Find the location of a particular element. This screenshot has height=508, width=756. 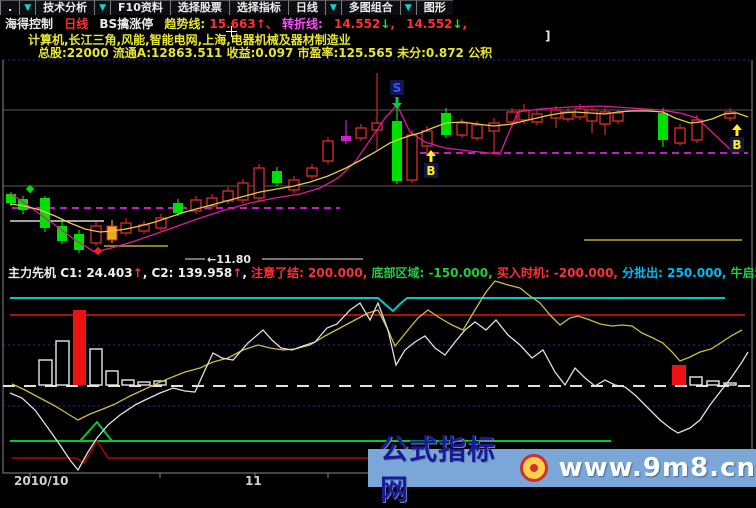

sector-list: 计算机,长江三角,风能,智能电网,上海,电器机械及器材制造业 is located at coordinates (189, 40).